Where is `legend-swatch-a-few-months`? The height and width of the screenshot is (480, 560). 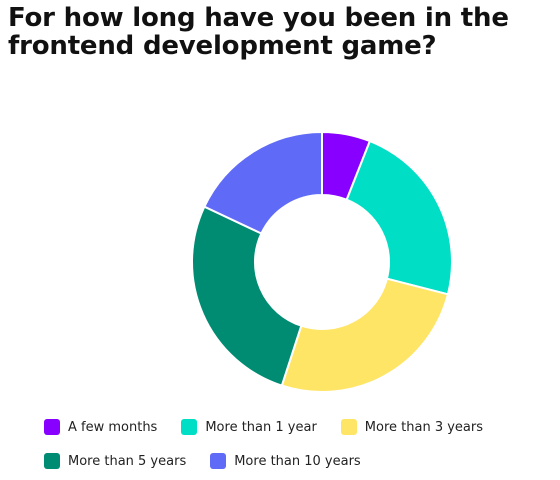 legend-swatch-a-few-months is located at coordinates (52, 427).